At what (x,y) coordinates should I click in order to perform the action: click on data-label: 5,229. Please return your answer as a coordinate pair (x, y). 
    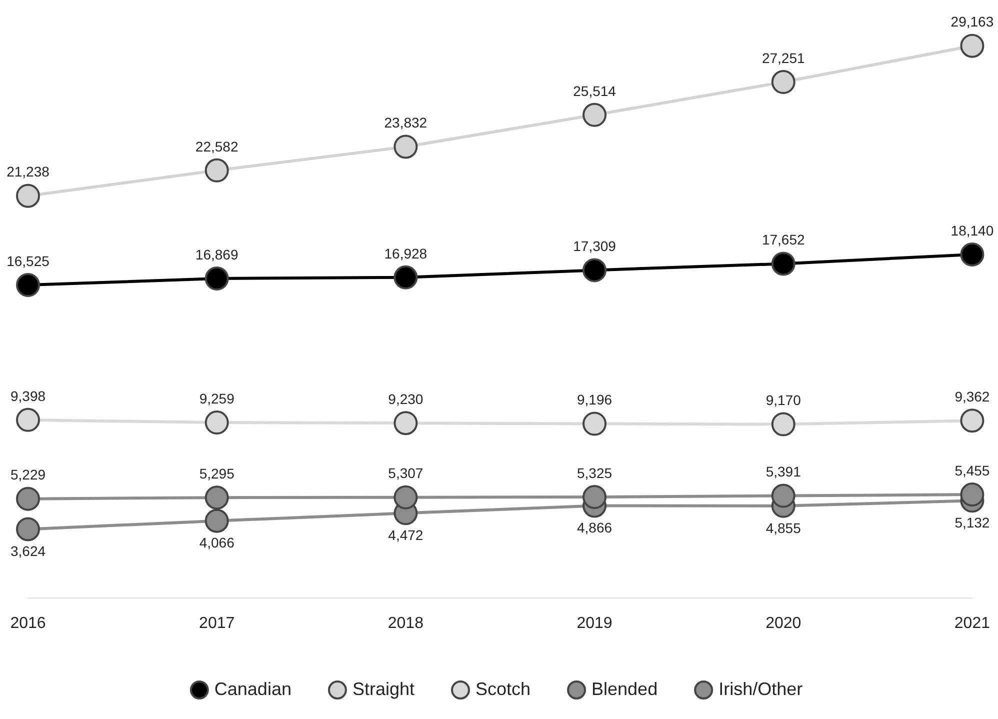
    Looking at the image, I should click on (28, 474).